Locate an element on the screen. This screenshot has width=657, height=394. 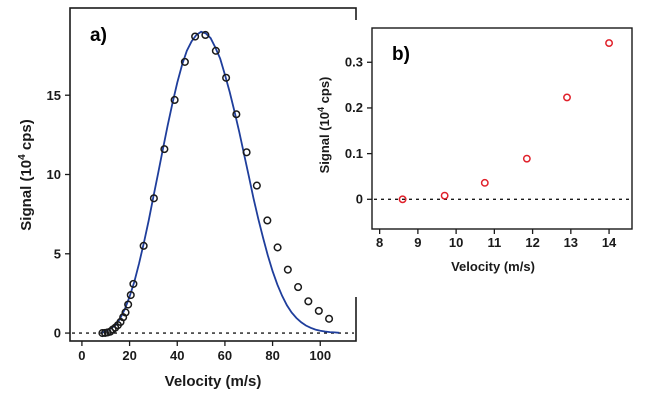
panel-b-x-tick-label: 14 is located at coordinates (609, 242).